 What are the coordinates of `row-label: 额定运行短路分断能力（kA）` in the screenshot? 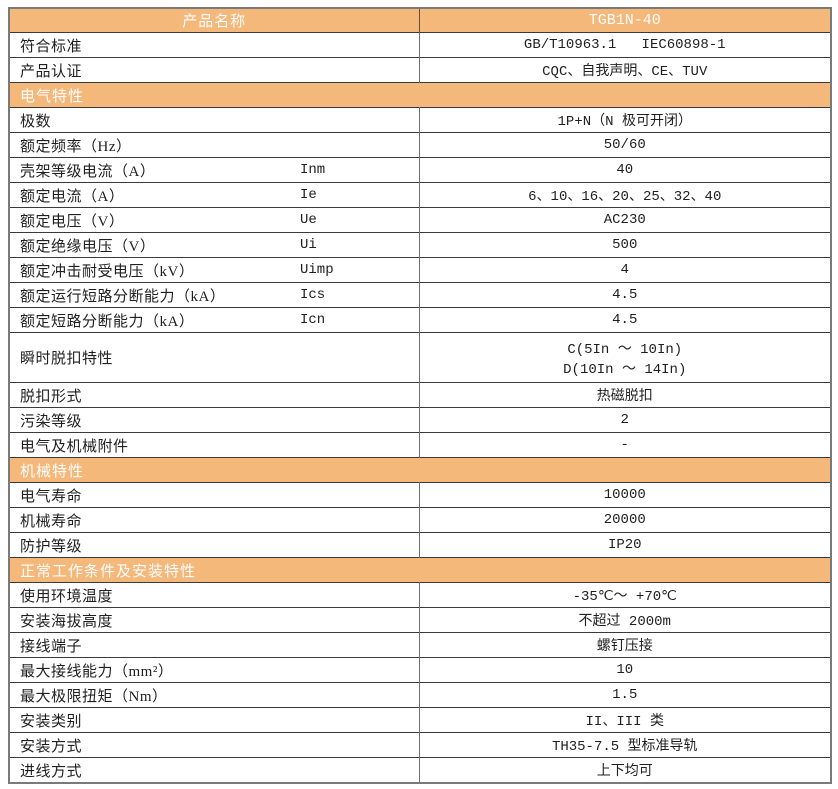 It's located at (123, 296).